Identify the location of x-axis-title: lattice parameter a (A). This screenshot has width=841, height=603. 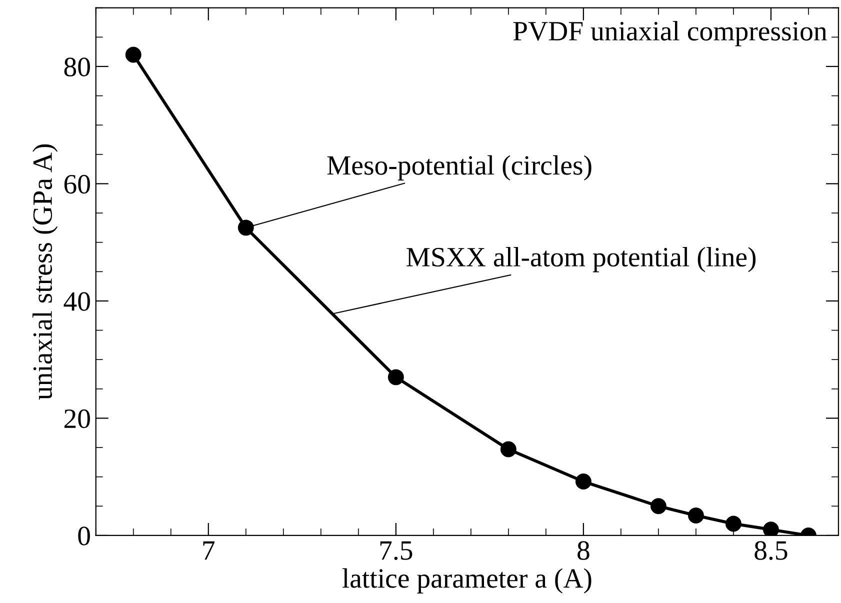
(467, 581).